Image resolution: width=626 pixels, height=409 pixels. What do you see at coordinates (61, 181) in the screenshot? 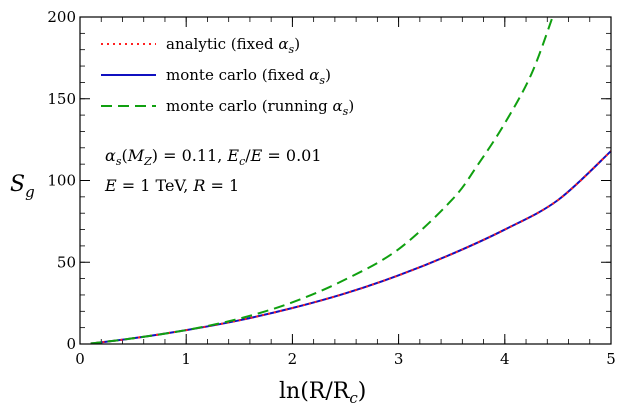
I see `y-tick-label: 100` at bounding box center [61, 181].